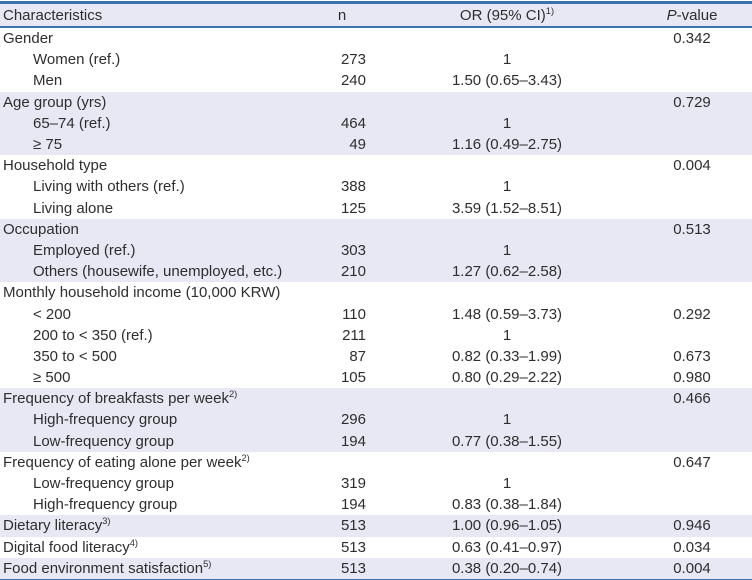  I want to click on cell-or: 1.27 (0.62–2.58), so click(507, 272).